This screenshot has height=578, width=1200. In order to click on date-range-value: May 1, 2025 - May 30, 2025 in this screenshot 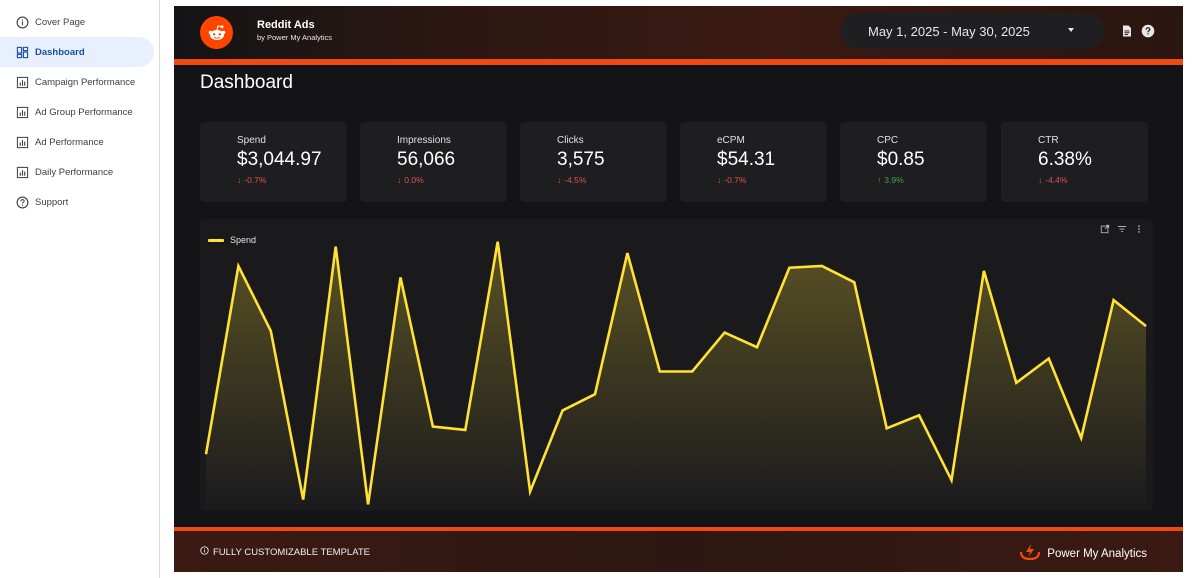, I will do `click(949, 31)`.